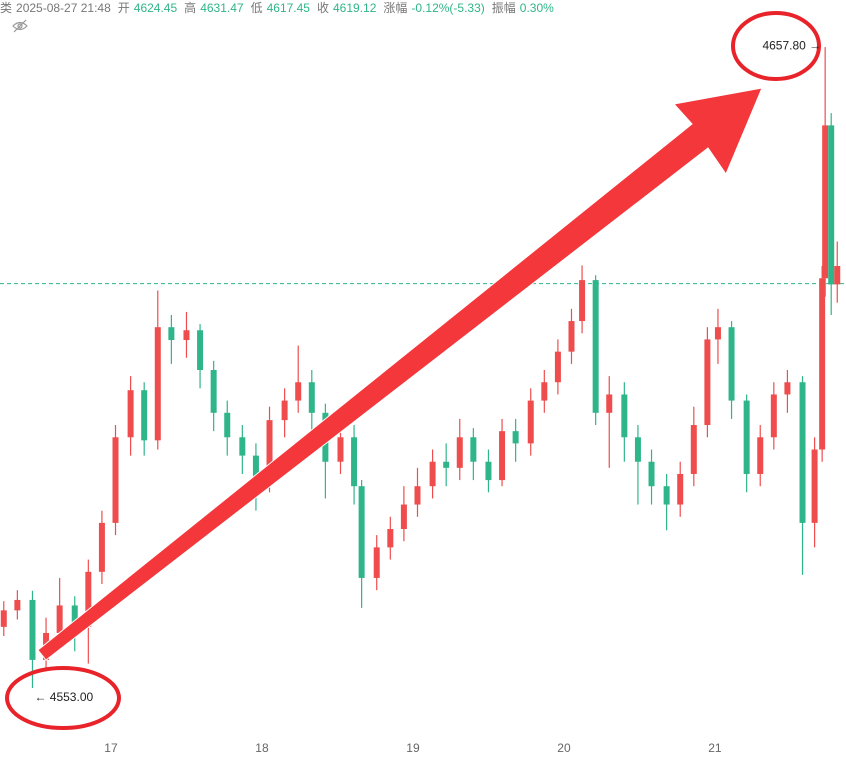 This screenshot has height=766, width=846. What do you see at coordinates (564, 748) in the screenshot?
I see `x-tick-label: 20` at bounding box center [564, 748].